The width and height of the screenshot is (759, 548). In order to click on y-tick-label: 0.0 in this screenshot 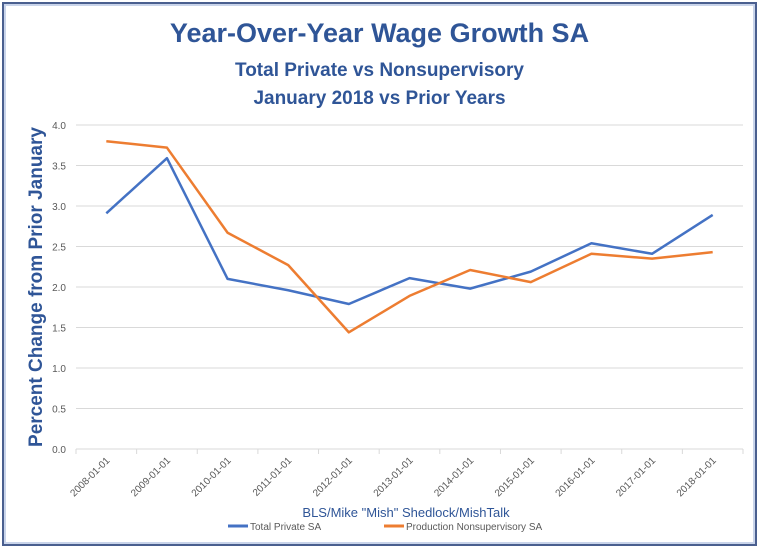, I will do `click(59, 450)`.